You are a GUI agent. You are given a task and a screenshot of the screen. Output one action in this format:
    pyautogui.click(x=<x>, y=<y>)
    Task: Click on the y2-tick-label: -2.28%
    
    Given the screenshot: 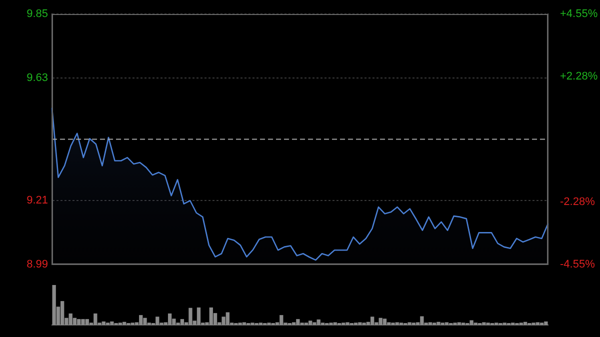 What is the action you would take?
    pyautogui.click(x=578, y=202)
    